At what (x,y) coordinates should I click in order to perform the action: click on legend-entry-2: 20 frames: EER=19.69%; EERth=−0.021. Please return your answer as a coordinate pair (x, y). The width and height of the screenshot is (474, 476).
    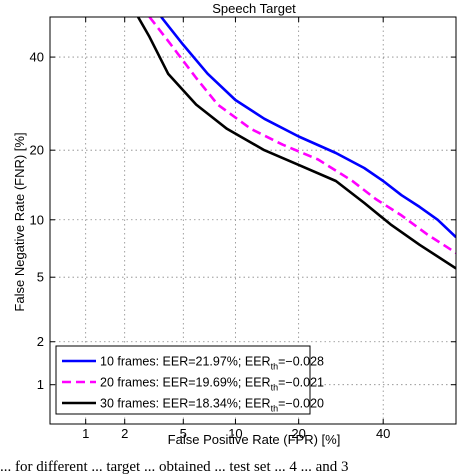
    Looking at the image, I should click on (212, 384).